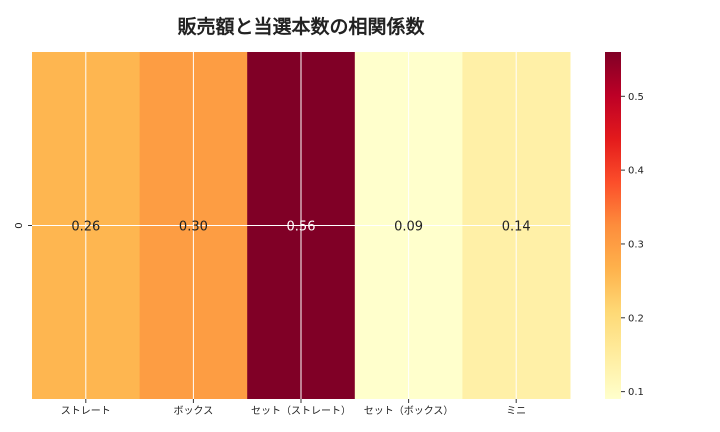 The width and height of the screenshot is (720, 432). I want to click on x-tick-label: セット（ストレート）, so click(301, 411).